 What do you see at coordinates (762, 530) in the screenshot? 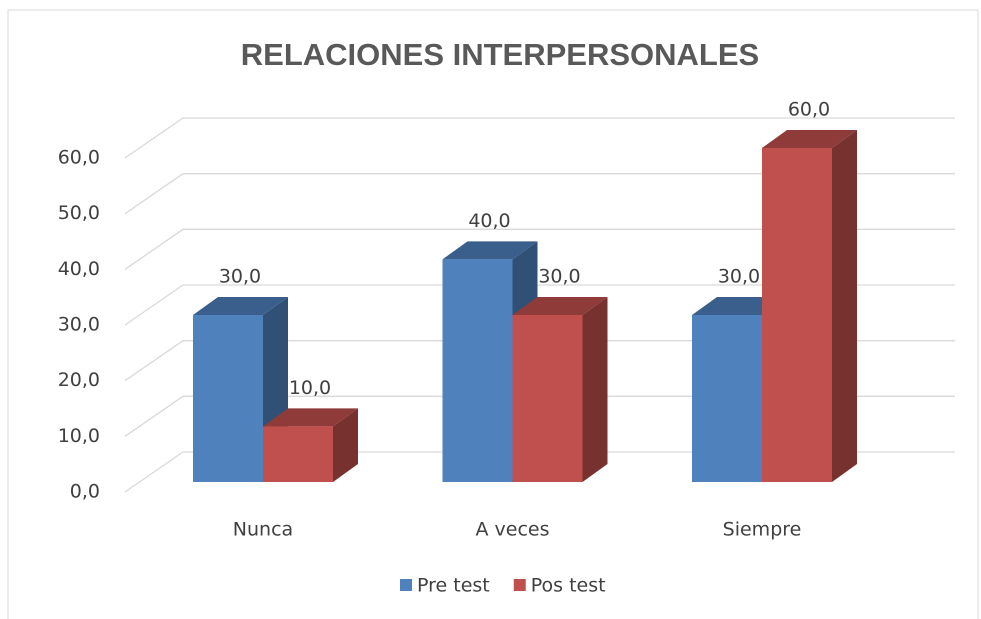
I see `x-tick-label: Siempre` at bounding box center [762, 530].